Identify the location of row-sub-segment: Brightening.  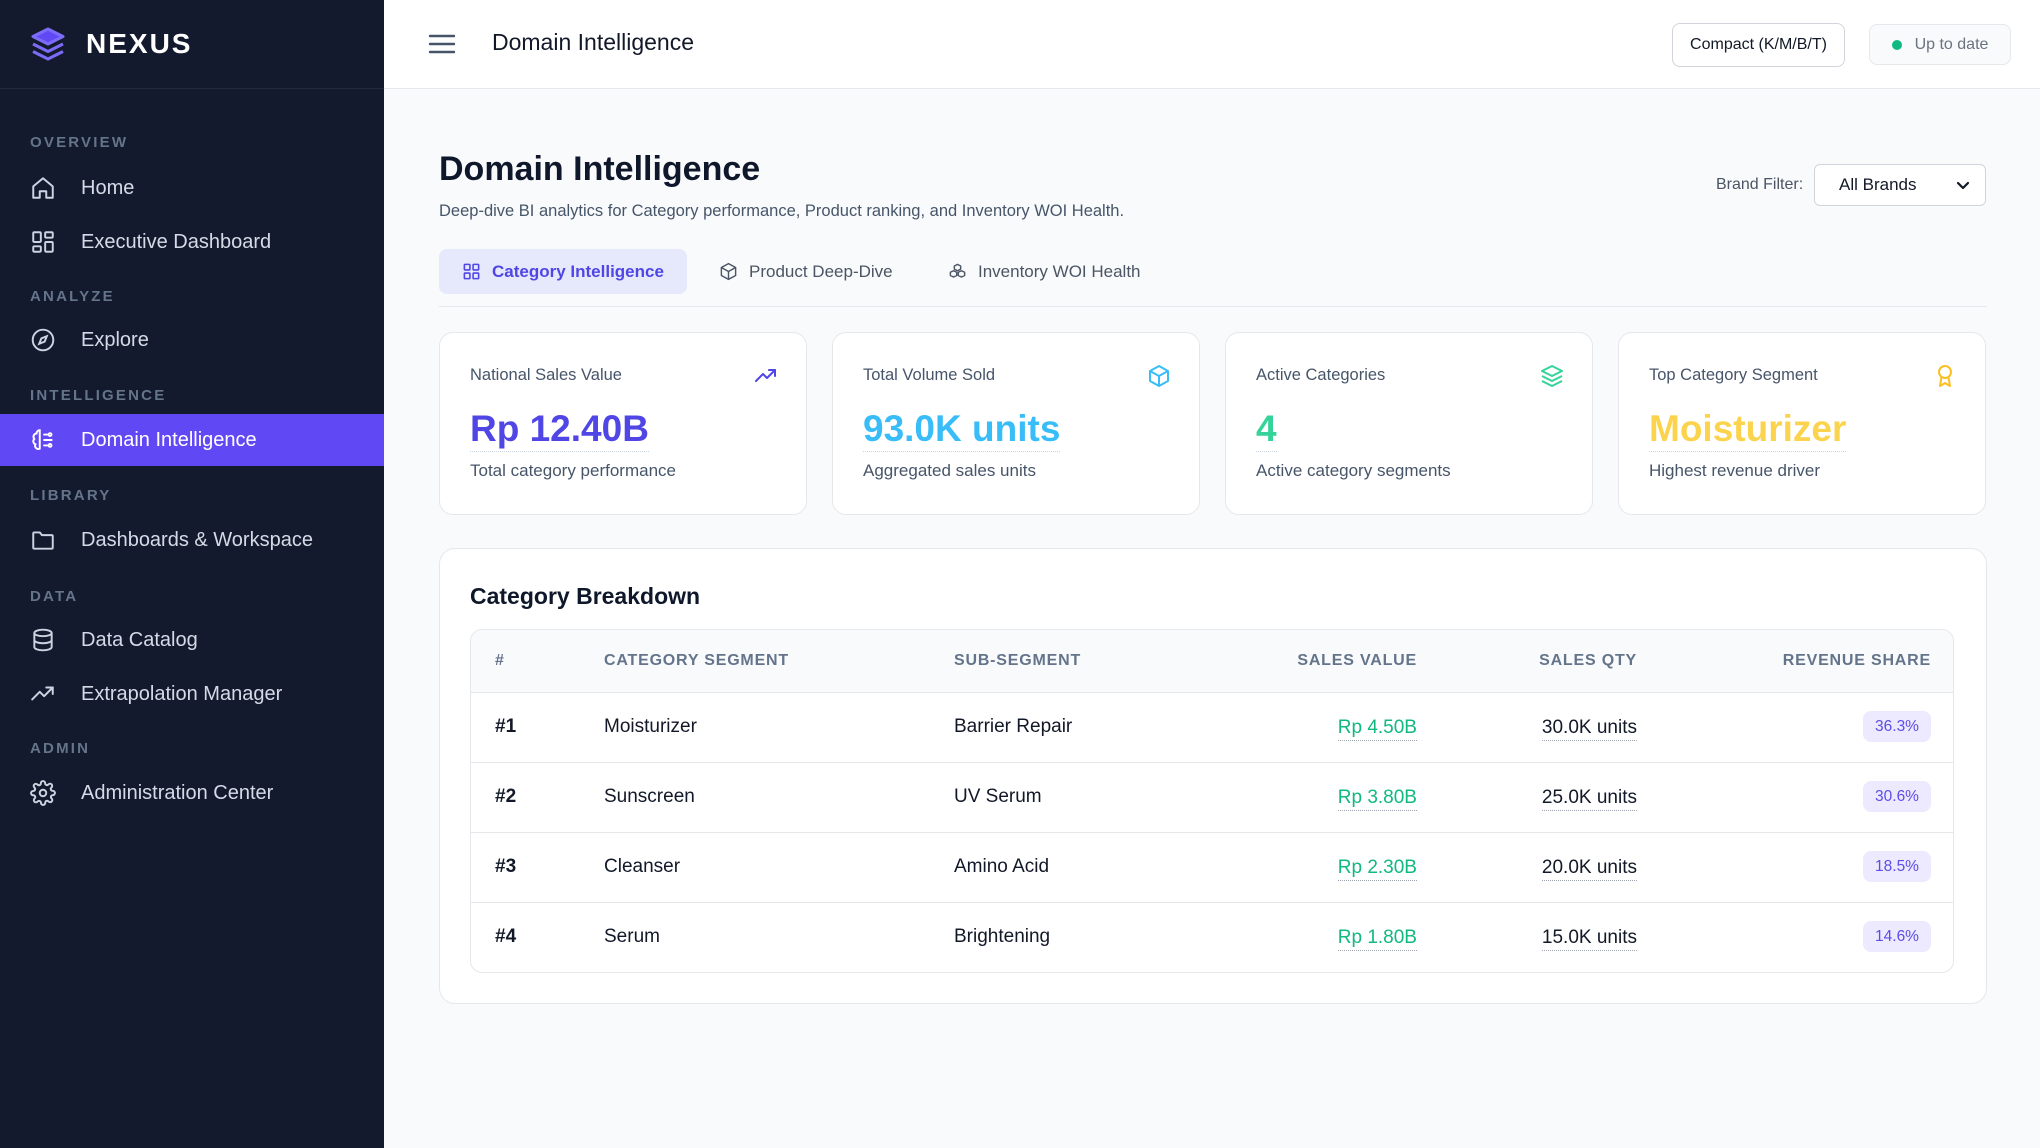
(1002, 936).